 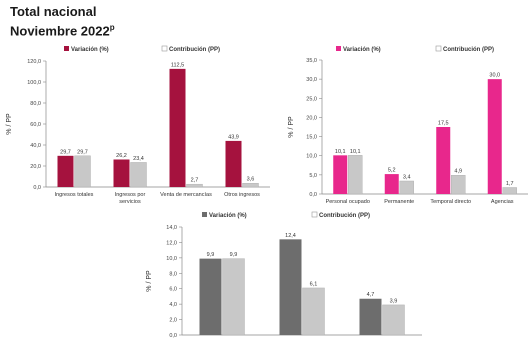 I want to click on x-tick-label: Ingresos por, so click(x=130, y=195).